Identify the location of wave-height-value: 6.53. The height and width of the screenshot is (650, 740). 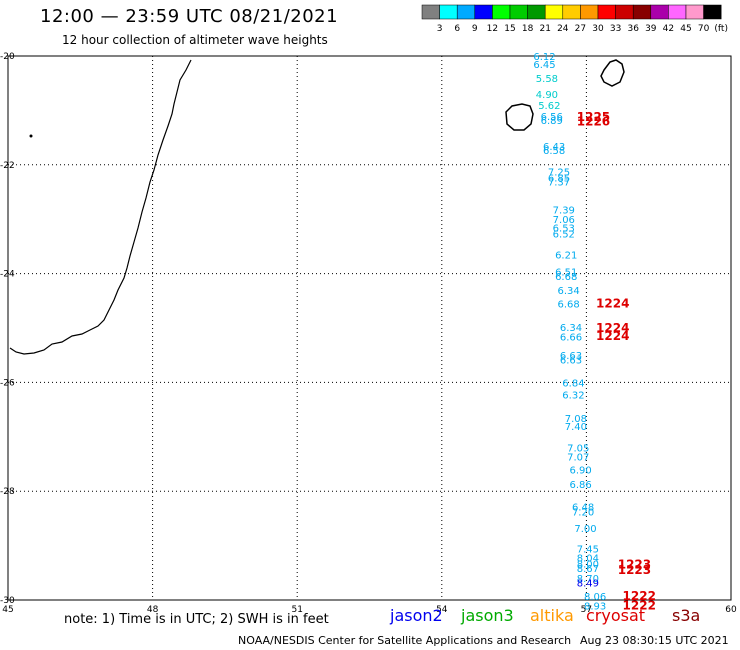
(564, 228).